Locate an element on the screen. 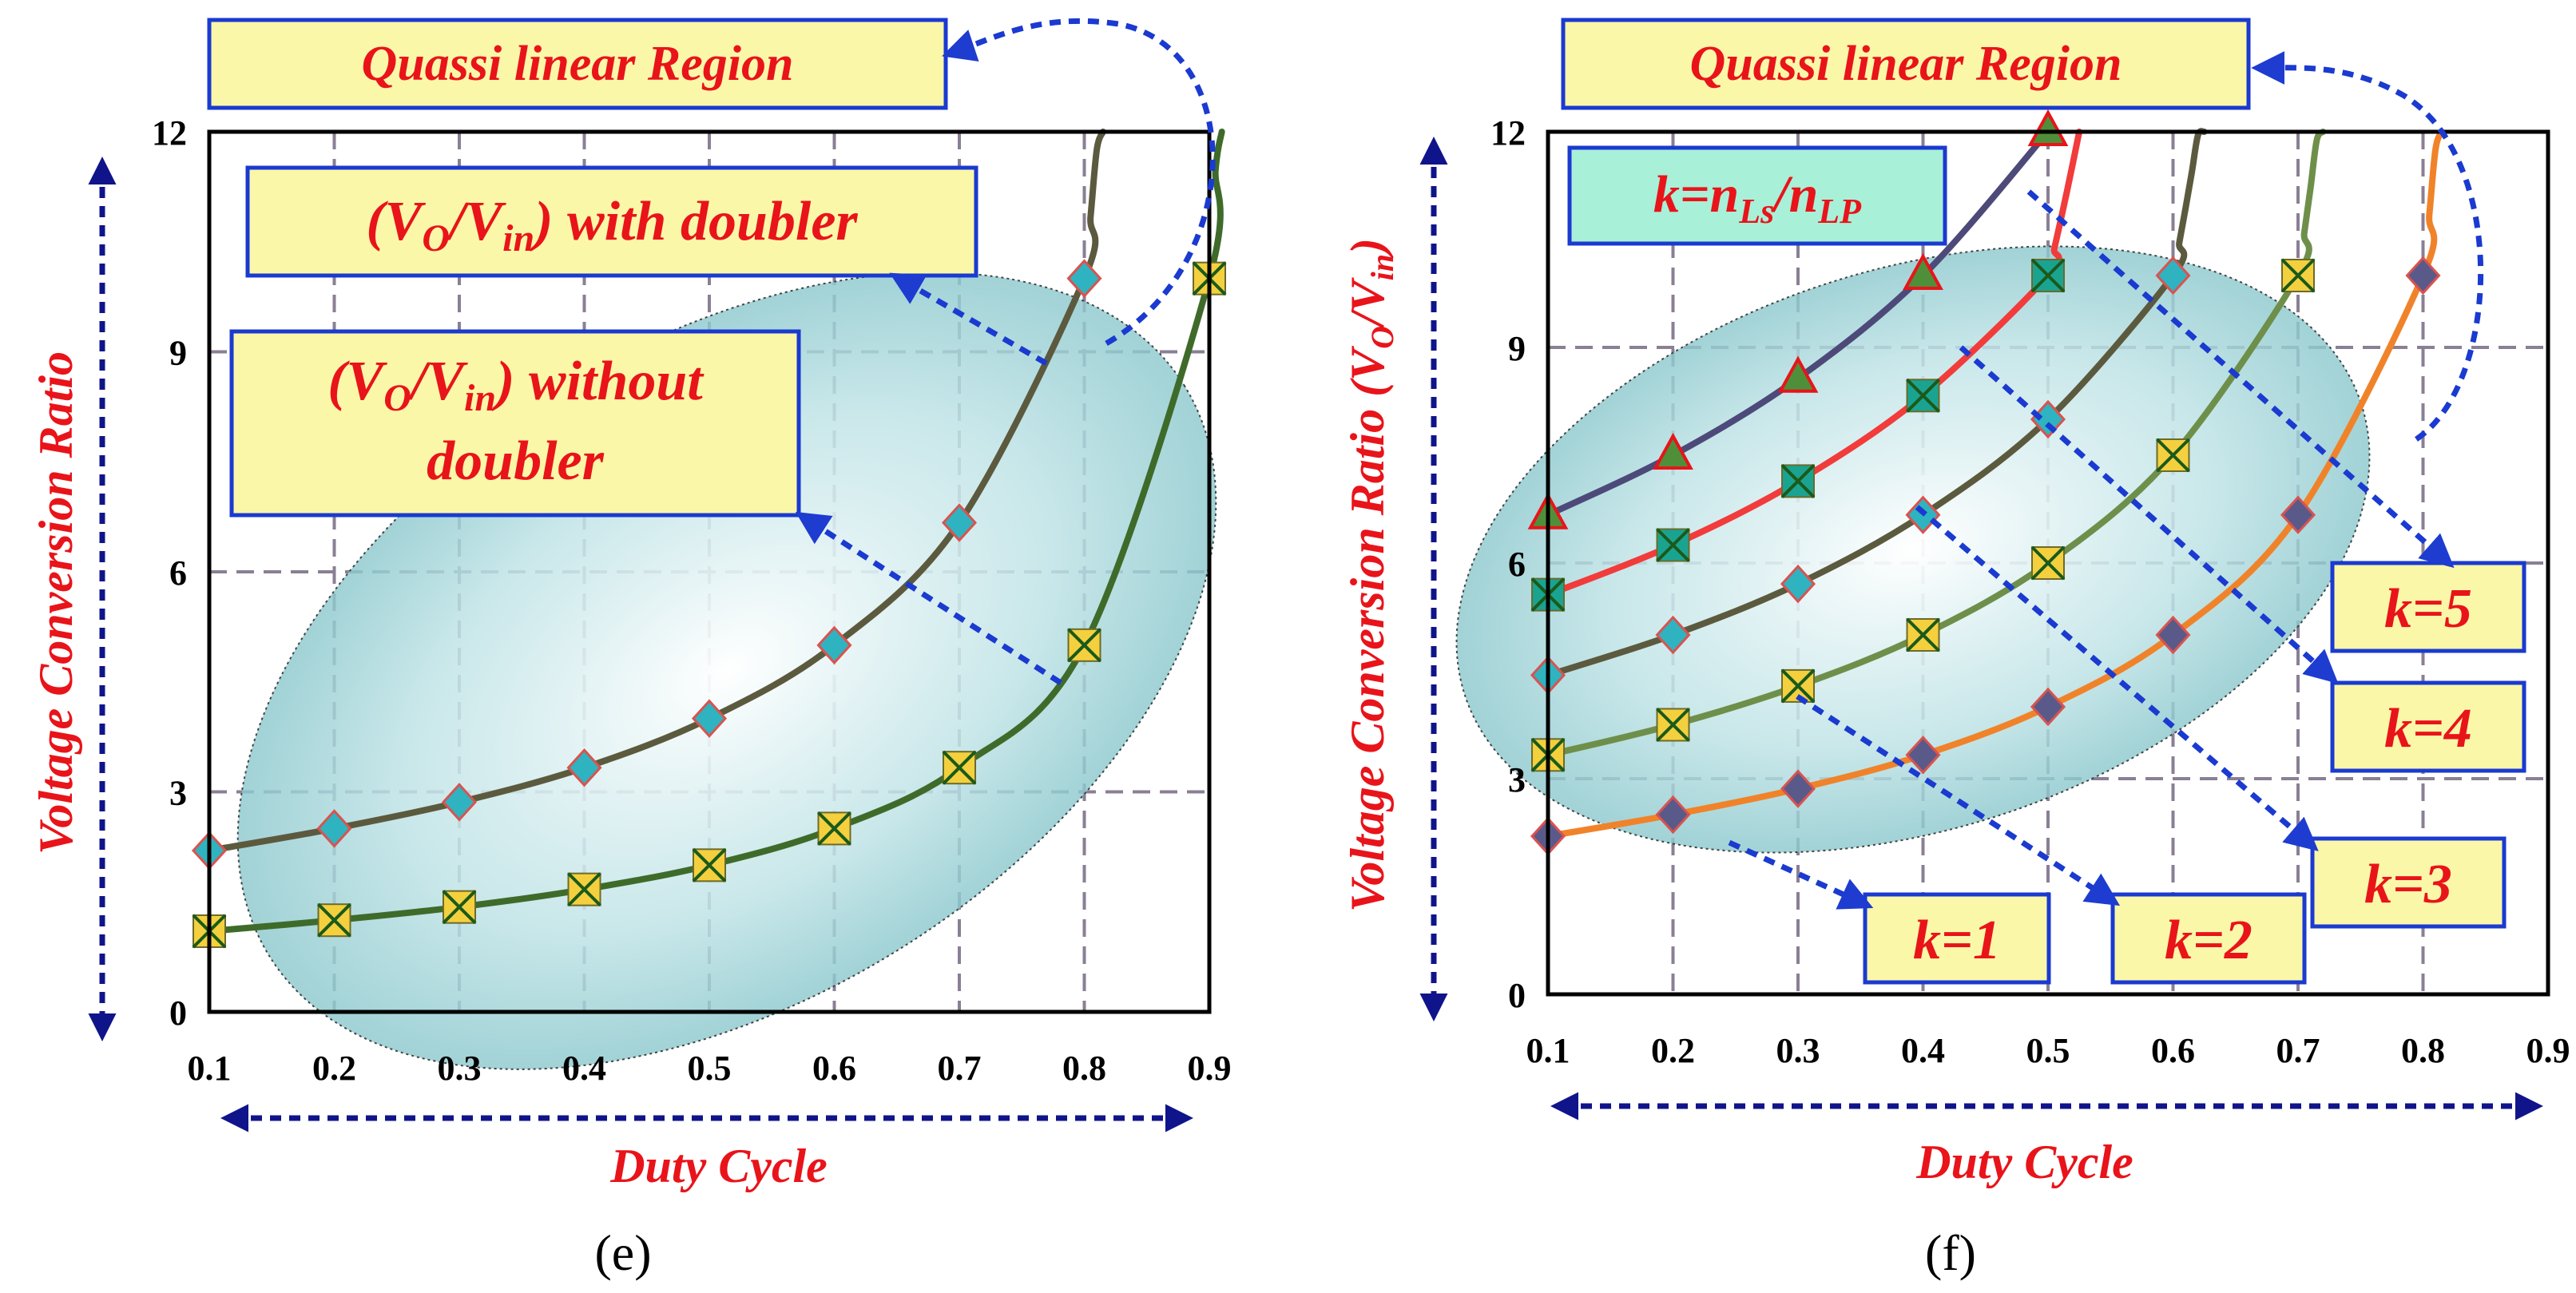 The image size is (2576, 1293). chart-e-without-doubler-label-2: doubler is located at coordinates (515, 461).